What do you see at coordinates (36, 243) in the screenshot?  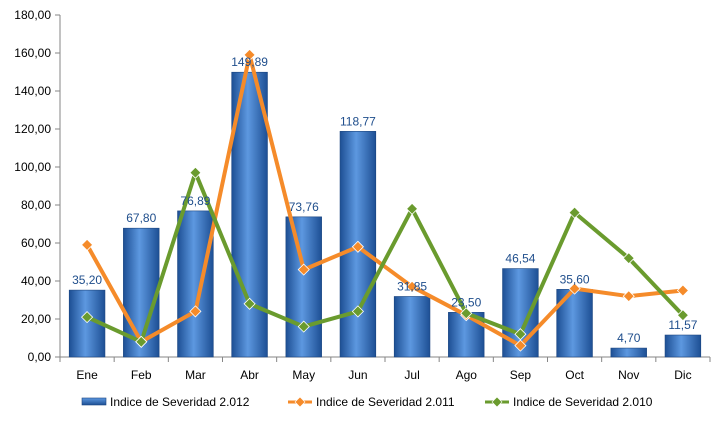 I see `y-tick-label: 60,00` at bounding box center [36, 243].